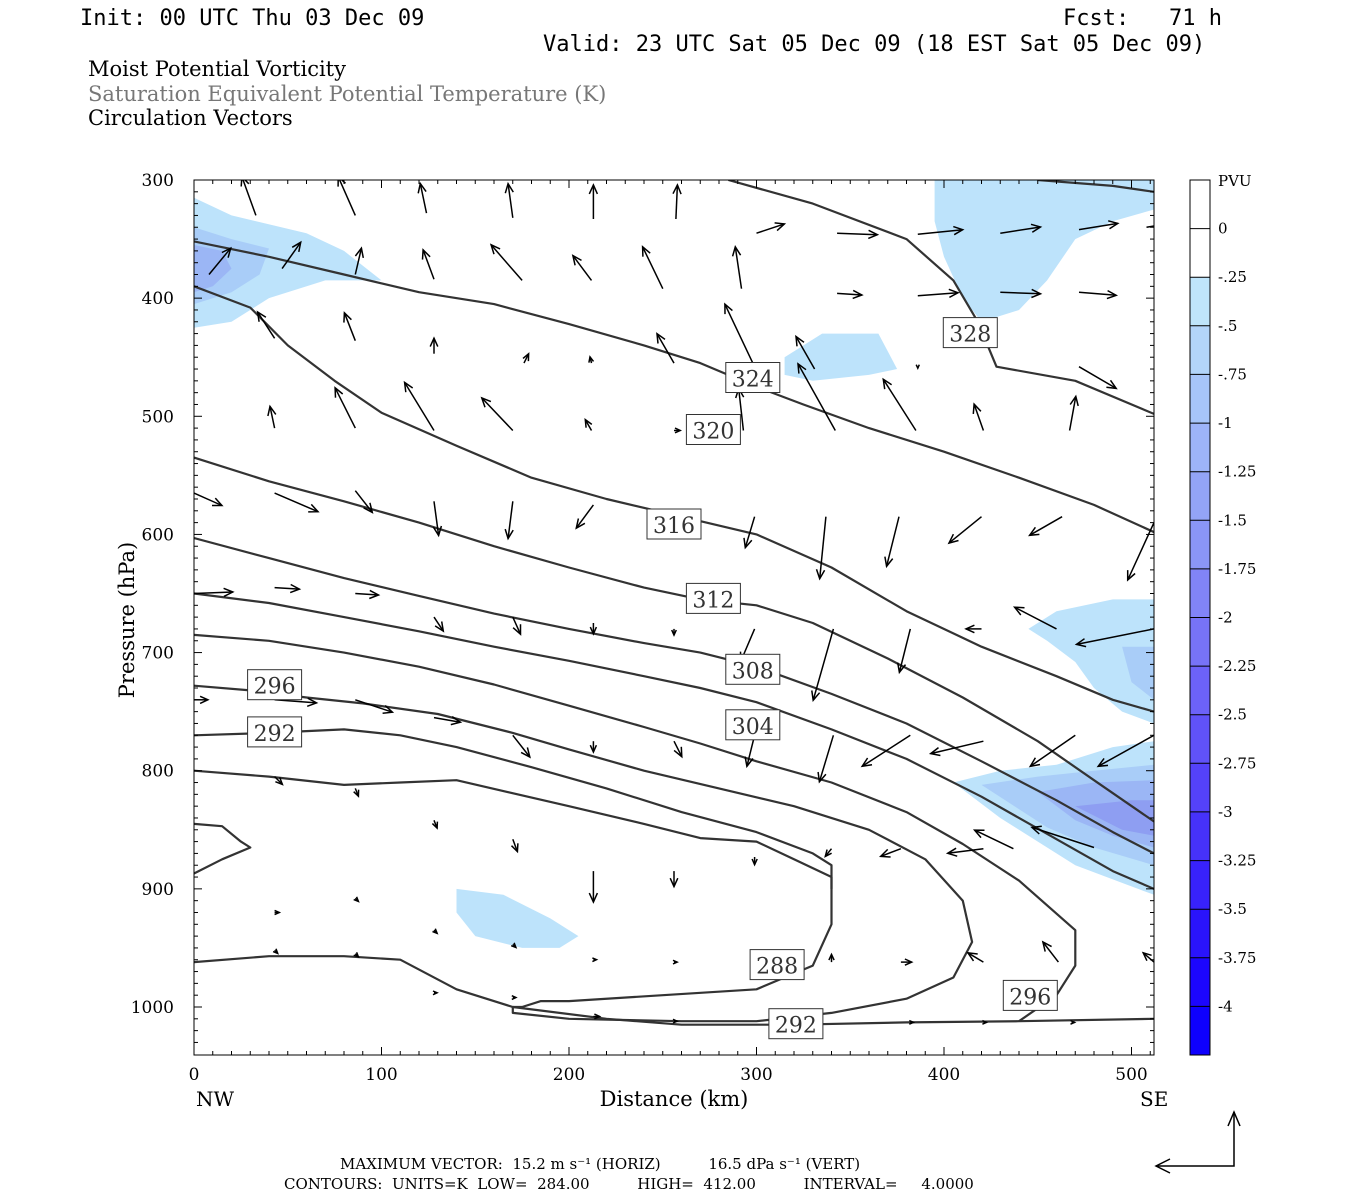 The height and width of the screenshot is (1200, 1350). What do you see at coordinates (674, 1099) in the screenshot?
I see `x-axis-label: Distance (km)` at bounding box center [674, 1099].